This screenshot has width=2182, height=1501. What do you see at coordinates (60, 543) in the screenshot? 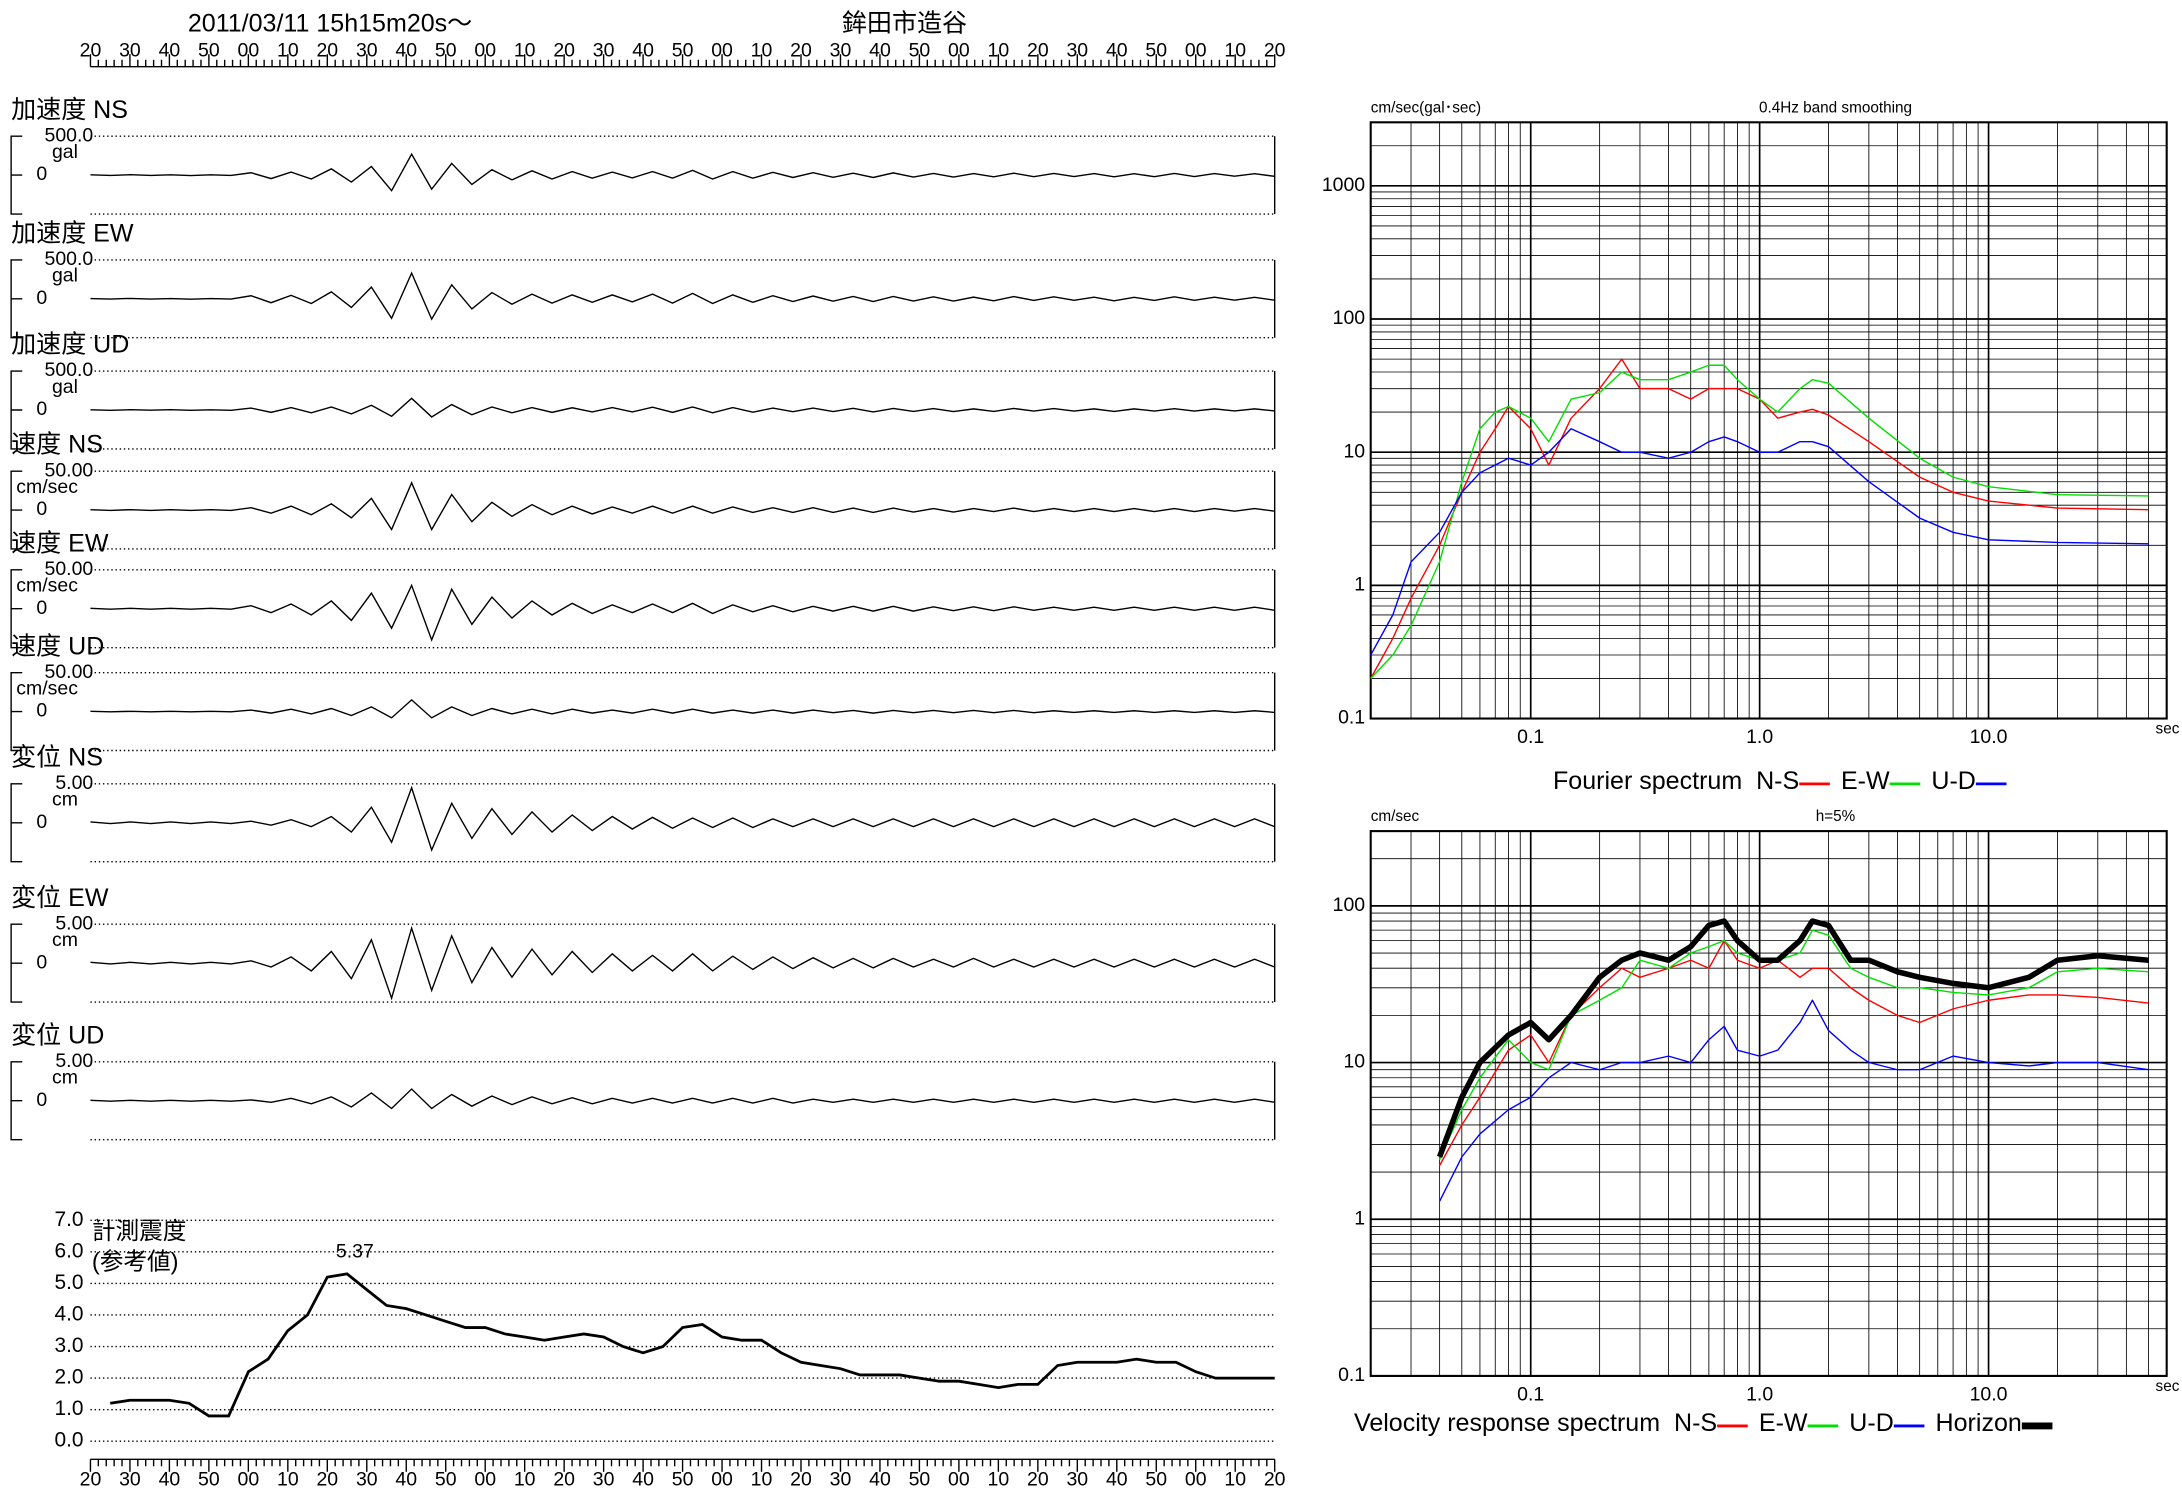
I see `trace-title: 速度 EW` at bounding box center [60, 543].